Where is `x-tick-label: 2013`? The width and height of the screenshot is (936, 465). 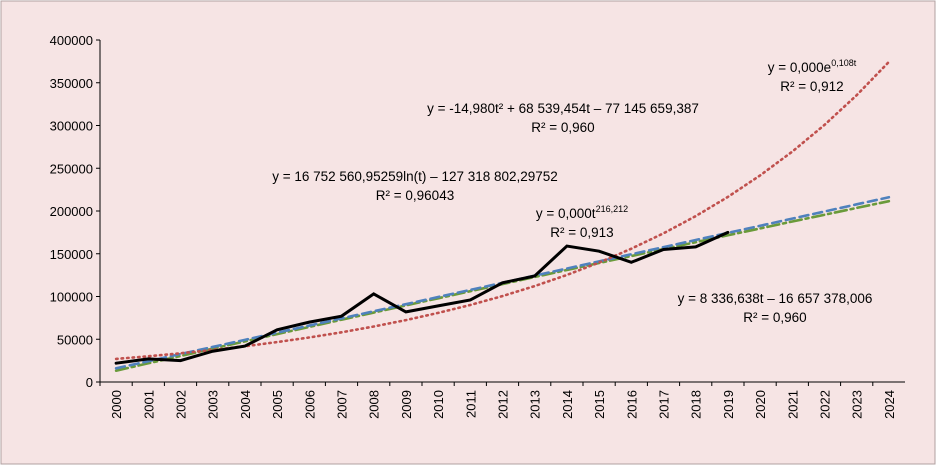
x-tick-label: 2013 is located at coordinates (535, 404).